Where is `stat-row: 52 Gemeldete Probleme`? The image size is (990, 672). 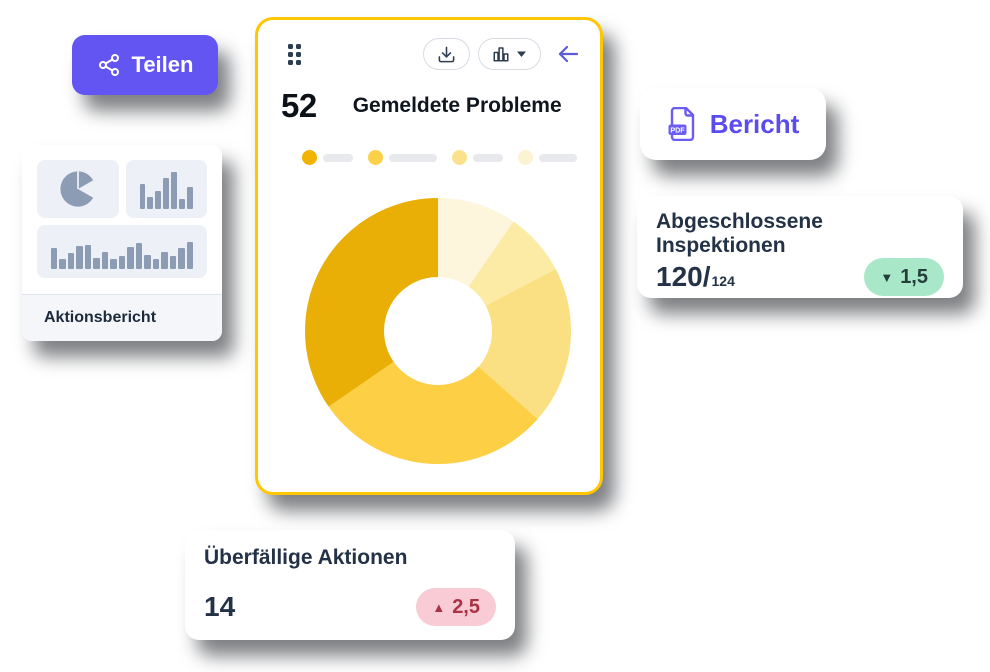 stat-row: 52 Gemeldete Probleme is located at coordinates (429, 106).